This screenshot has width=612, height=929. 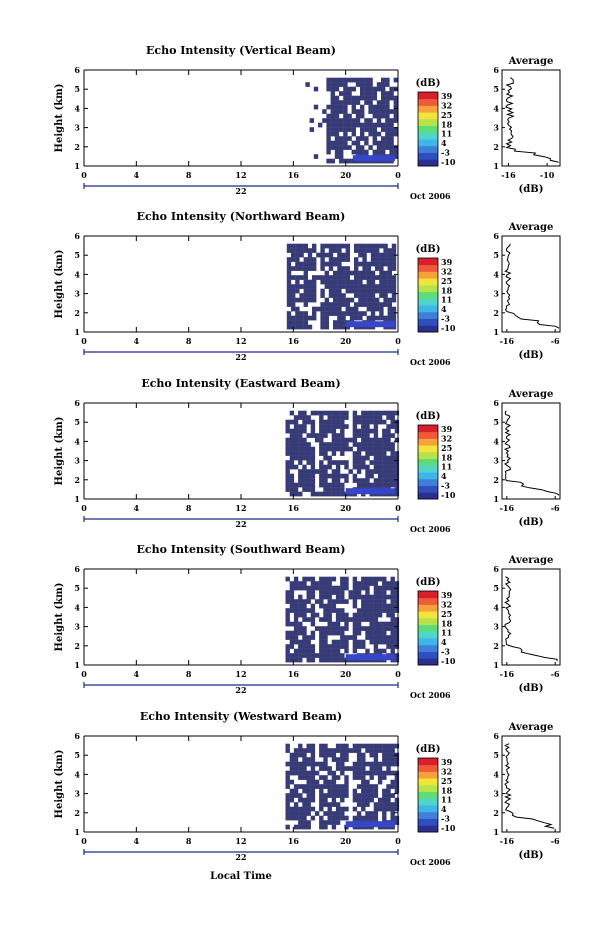 What do you see at coordinates (77, 313) in the screenshot?
I see `y-tick-label: 2` at bounding box center [77, 313].